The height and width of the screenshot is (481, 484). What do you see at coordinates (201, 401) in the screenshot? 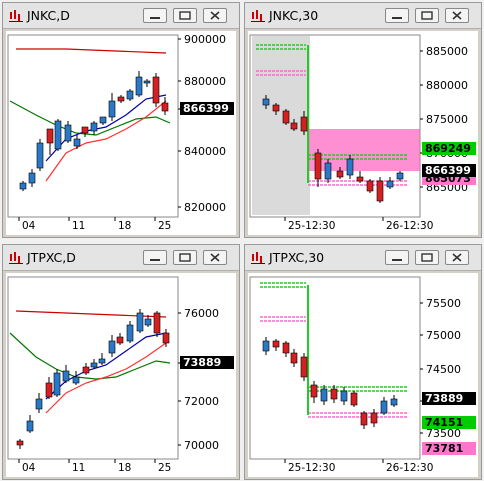
I see `y-tick-label: 72000` at bounding box center [201, 401].